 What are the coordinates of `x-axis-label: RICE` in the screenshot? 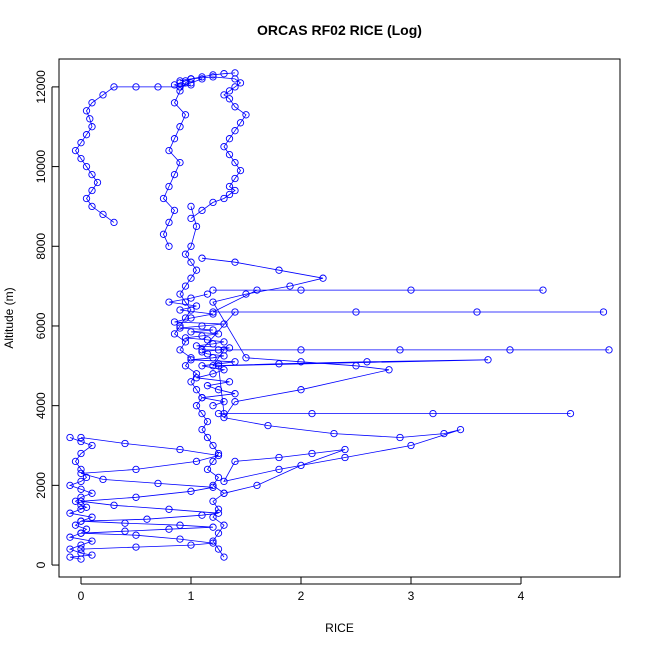 It's located at (339, 628).